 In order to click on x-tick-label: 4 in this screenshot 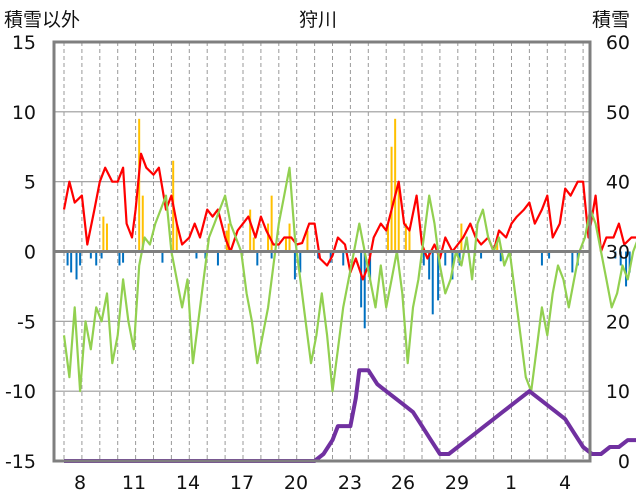, I will do `click(565, 483)`.